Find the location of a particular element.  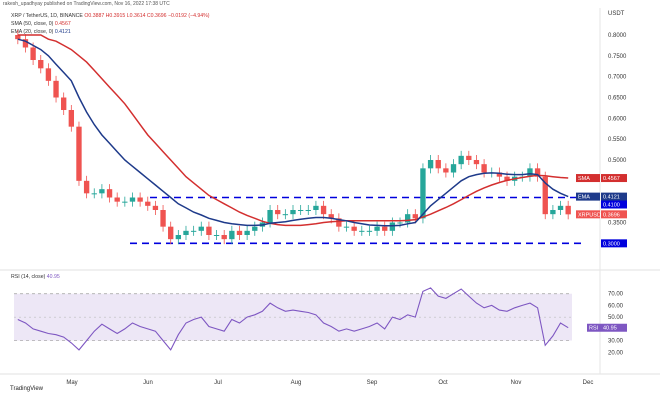

time-tick-label: Nov is located at coordinates (516, 383).